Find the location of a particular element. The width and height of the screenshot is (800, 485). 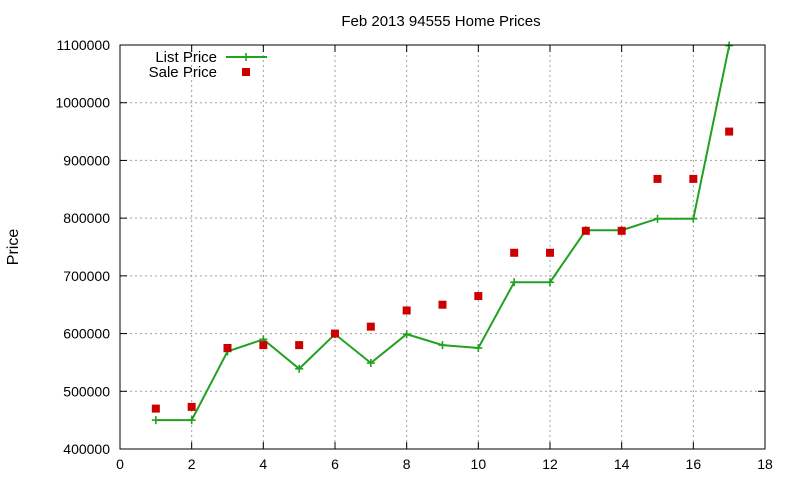

x-tick-label: 10 is located at coordinates (479, 464).